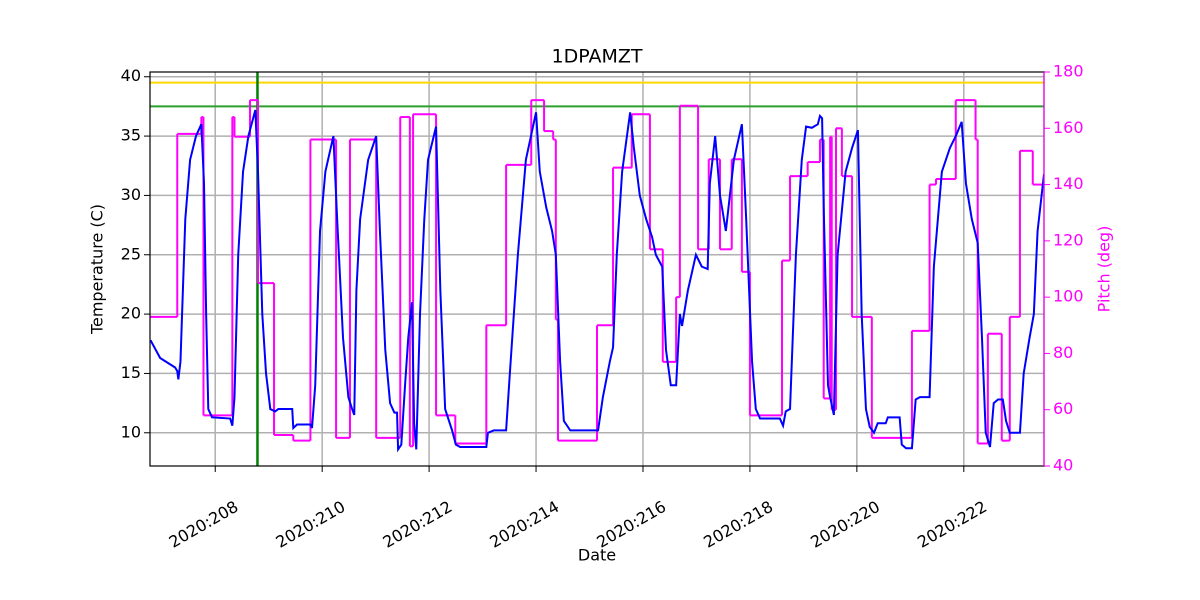 The width and height of the screenshot is (1200, 600). I want to click on x-tick-label: 2020:220, so click(845, 524).